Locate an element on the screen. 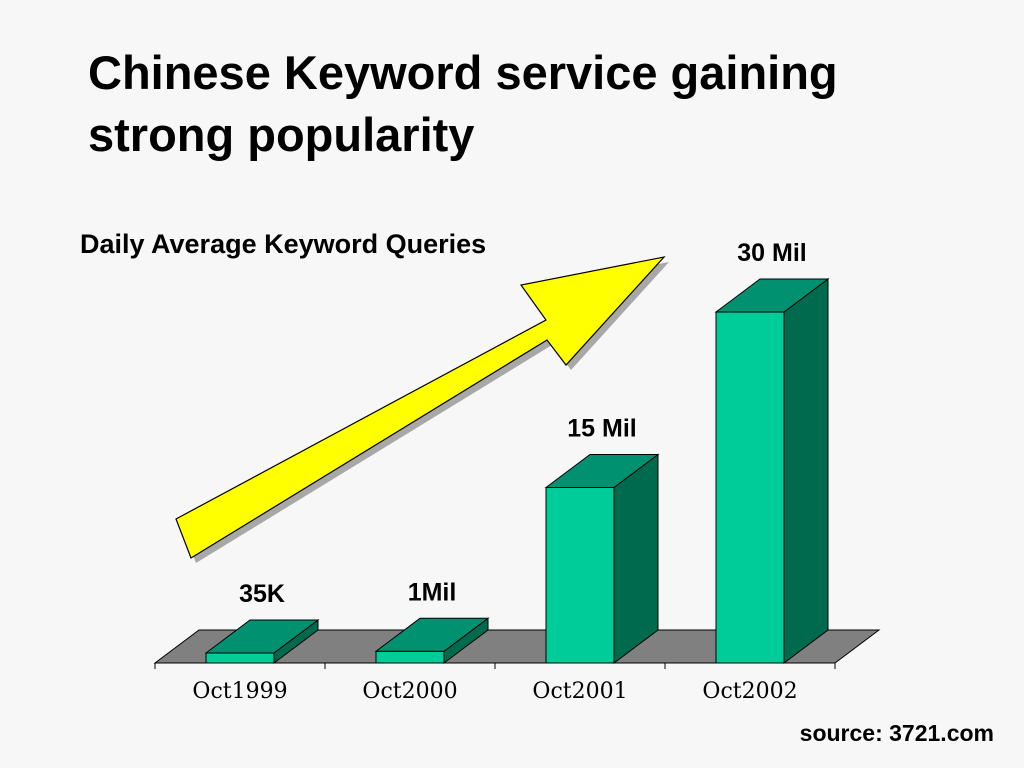  bar-oct1999 is located at coordinates (262, 641).